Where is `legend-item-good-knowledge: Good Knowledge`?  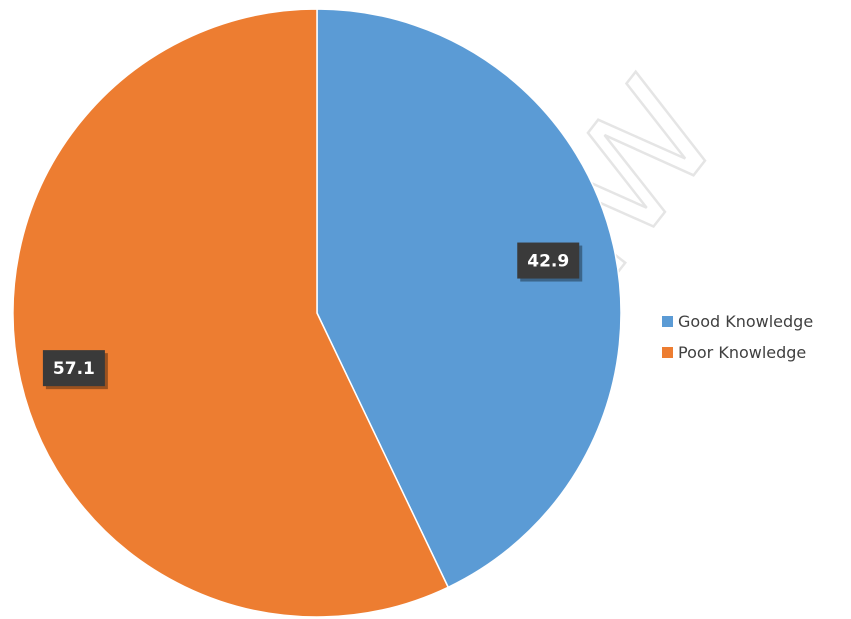 legend-item-good-knowledge: Good Knowledge is located at coordinates (737, 321).